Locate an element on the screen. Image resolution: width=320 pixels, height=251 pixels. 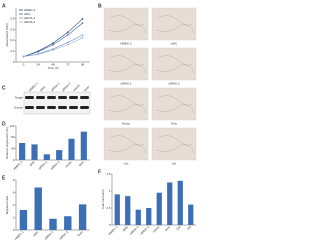
micrograph-label: Ctrl is located at coordinates (126, 163).